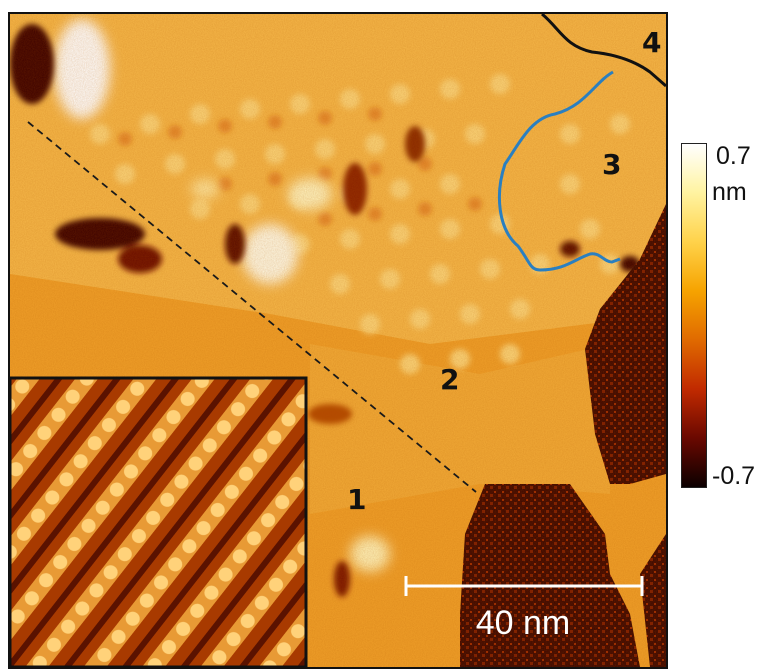 Image resolution: width=776 pixels, height=669 pixels. I want to click on domain-boundary-black, so click(603, 51).